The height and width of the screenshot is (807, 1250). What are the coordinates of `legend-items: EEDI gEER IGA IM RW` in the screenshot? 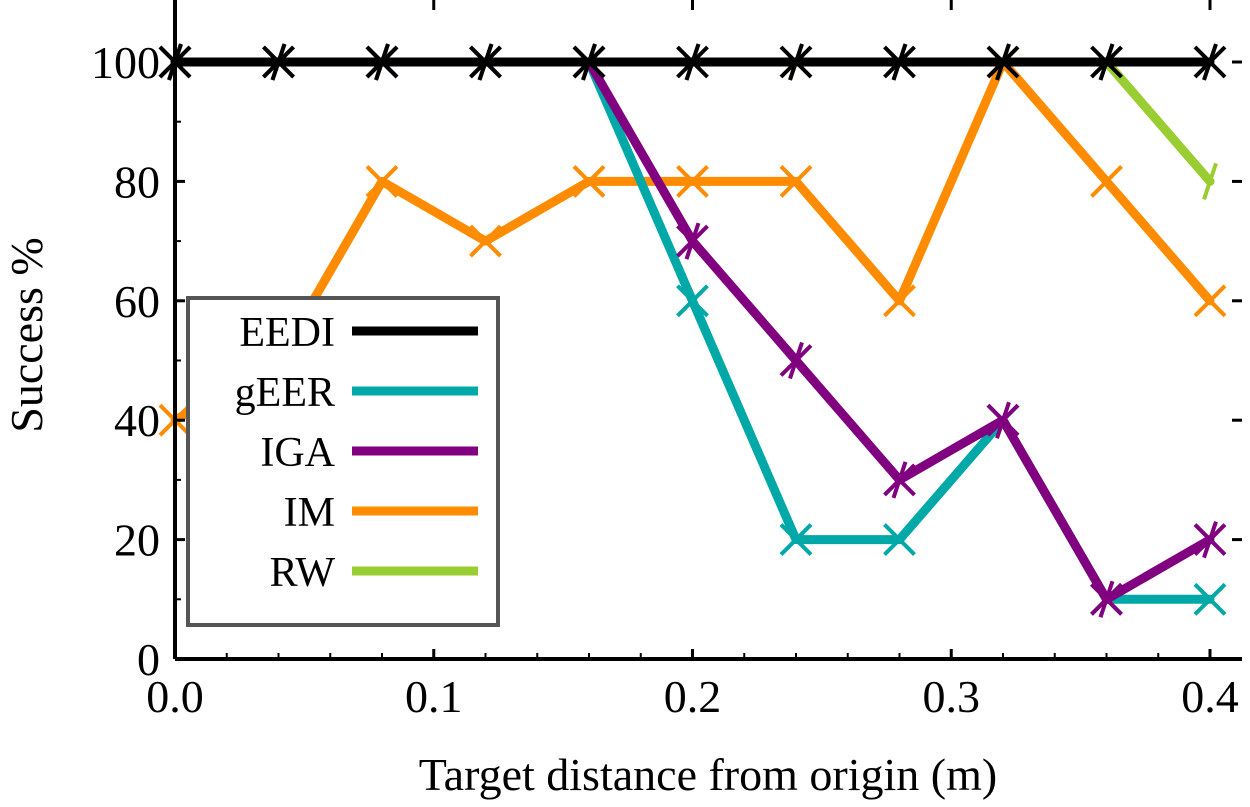 It's located at (356, 453).